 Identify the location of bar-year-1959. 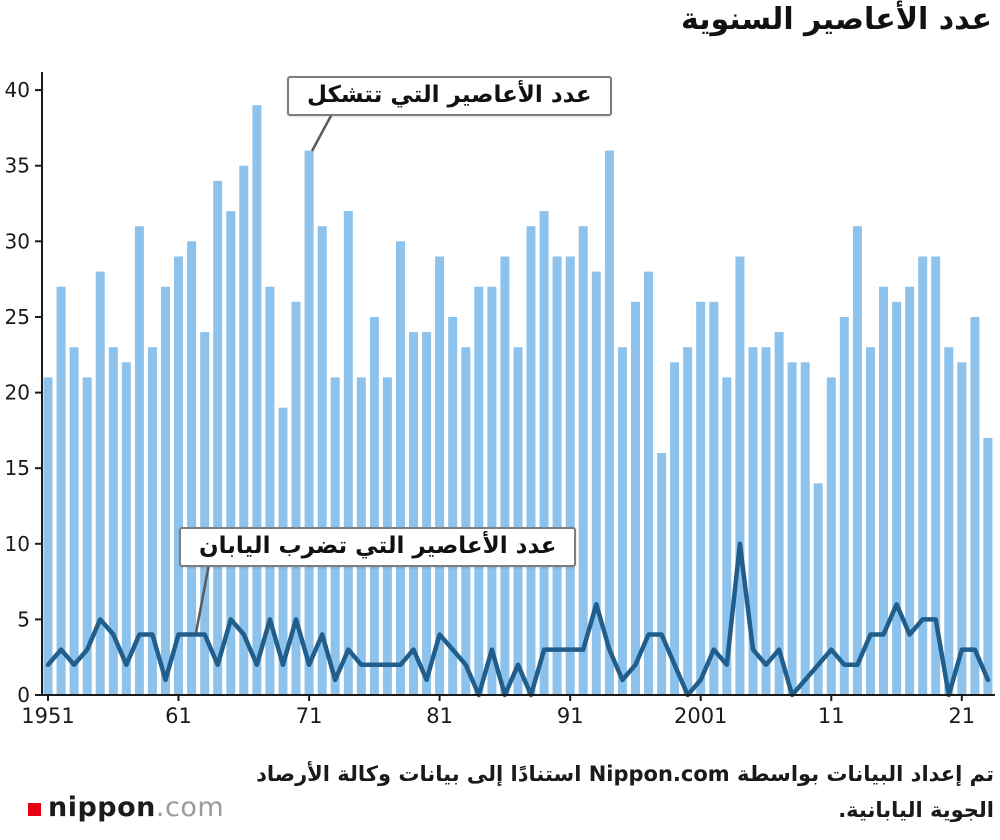
(152, 521).